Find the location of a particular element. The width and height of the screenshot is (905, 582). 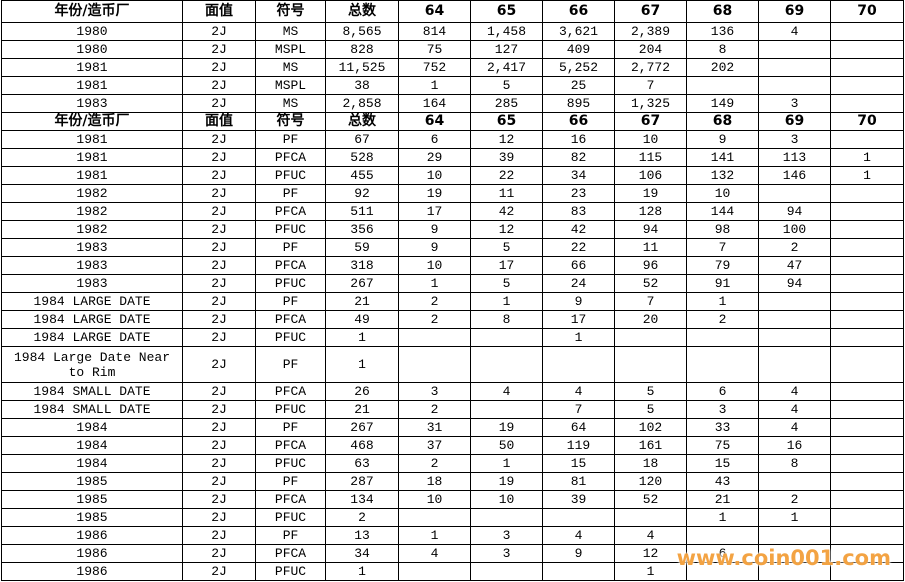

cell: 3,621 is located at coordinates (578, 31).